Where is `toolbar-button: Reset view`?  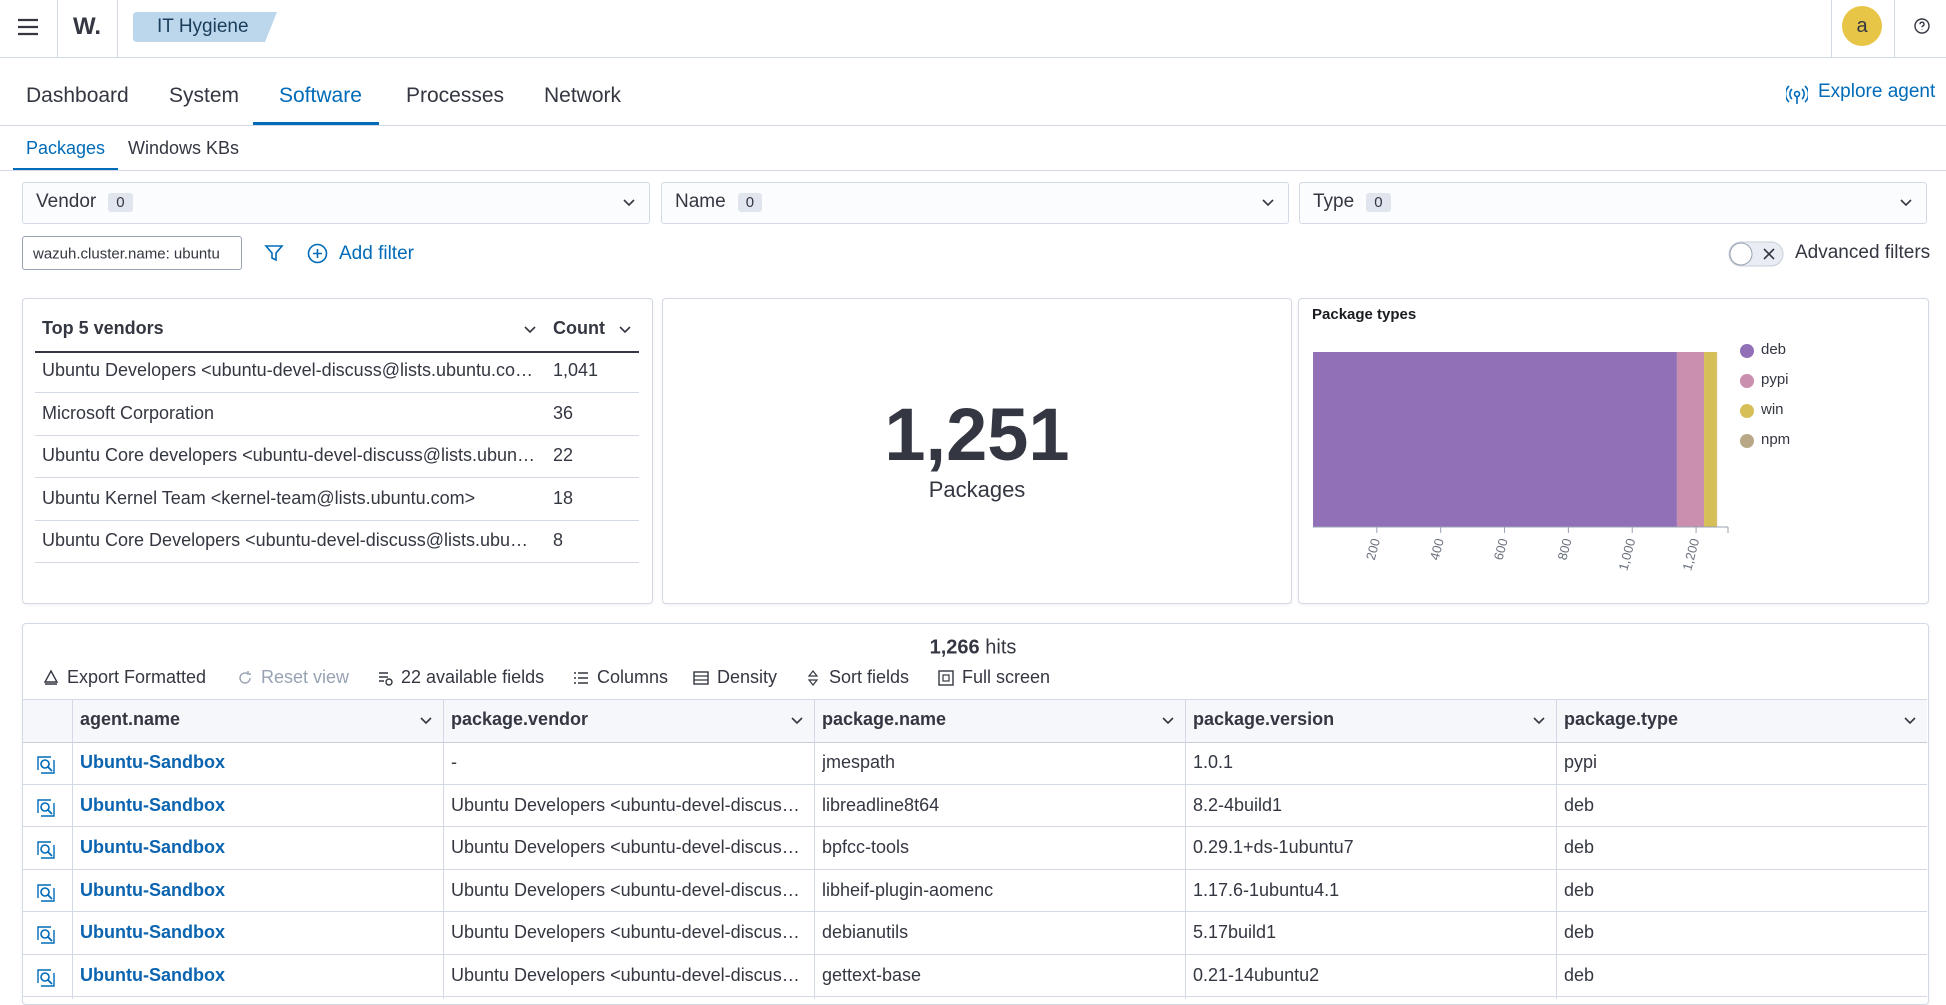 toolbar-button: Reset view is located at coordinates (305, 677).